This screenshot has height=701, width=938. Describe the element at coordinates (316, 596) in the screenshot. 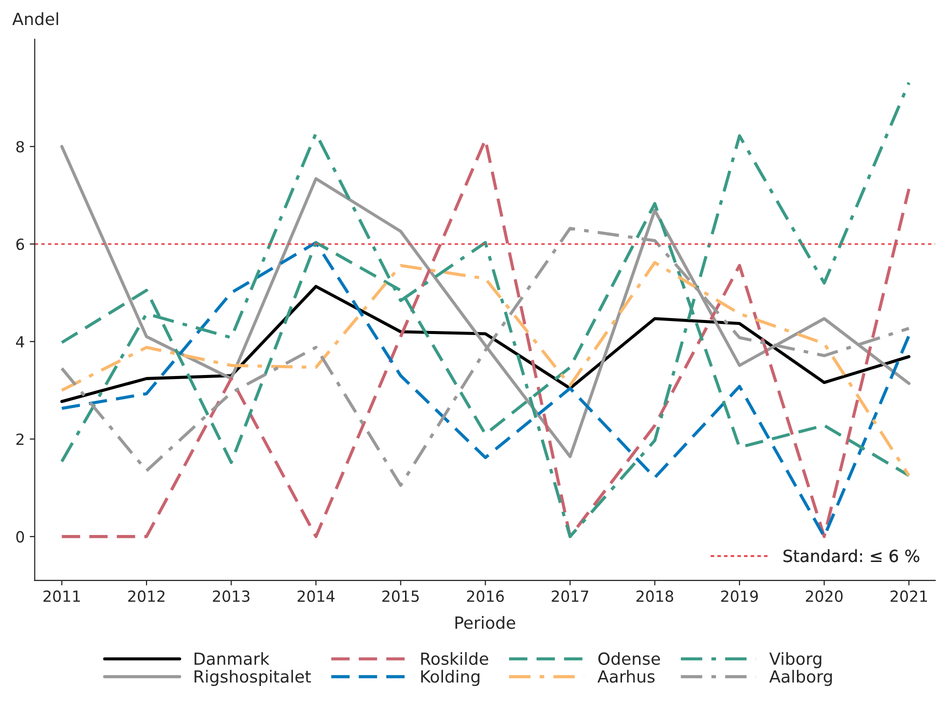

I see `x-tick-label: 2014` at that location.